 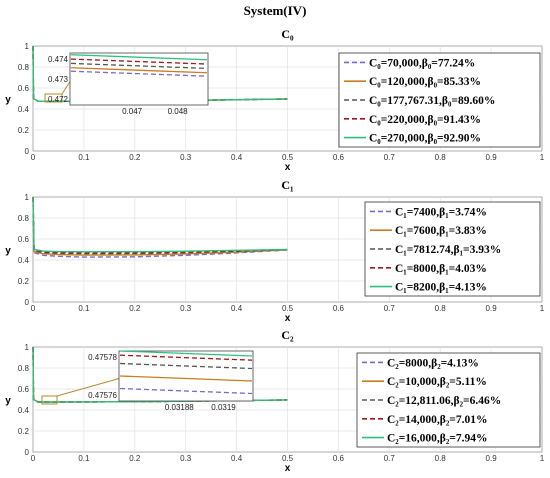 What do you see at coordinates (422, 63) in the screenshot?
I see `legend-entry: C₀=70,000,β₀=77.24%` at bounding box center [422, 63].